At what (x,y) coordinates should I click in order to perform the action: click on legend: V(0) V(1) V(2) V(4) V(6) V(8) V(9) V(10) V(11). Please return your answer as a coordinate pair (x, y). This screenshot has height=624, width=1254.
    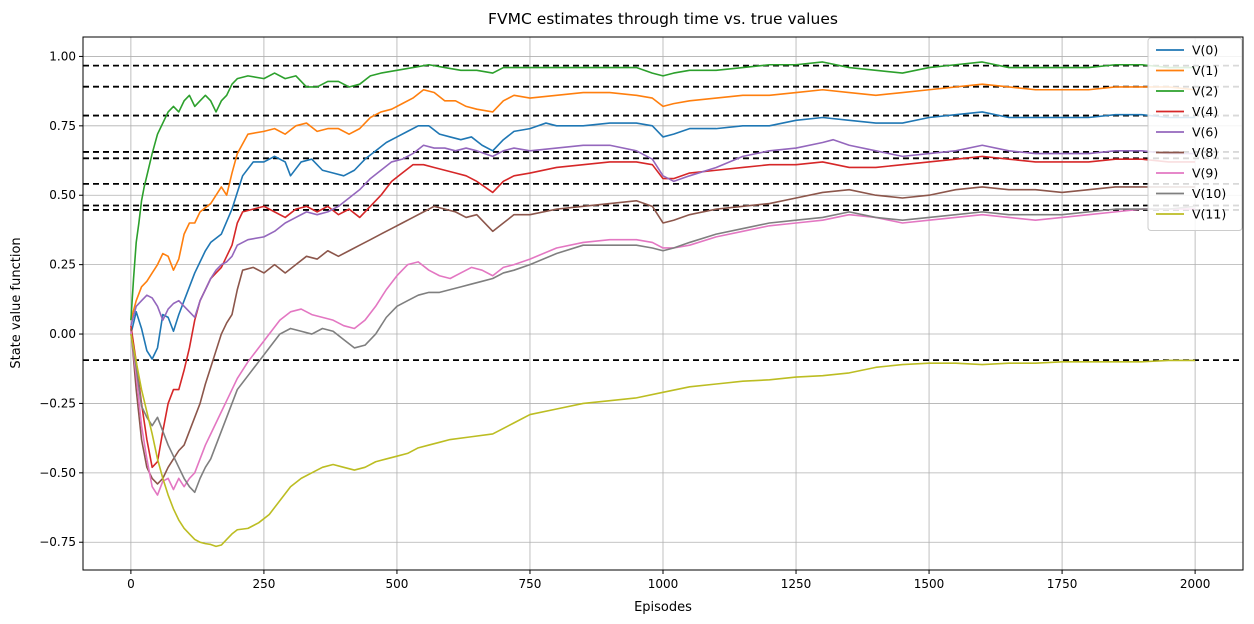
    Looking at the image, I should click on (1195, 134).